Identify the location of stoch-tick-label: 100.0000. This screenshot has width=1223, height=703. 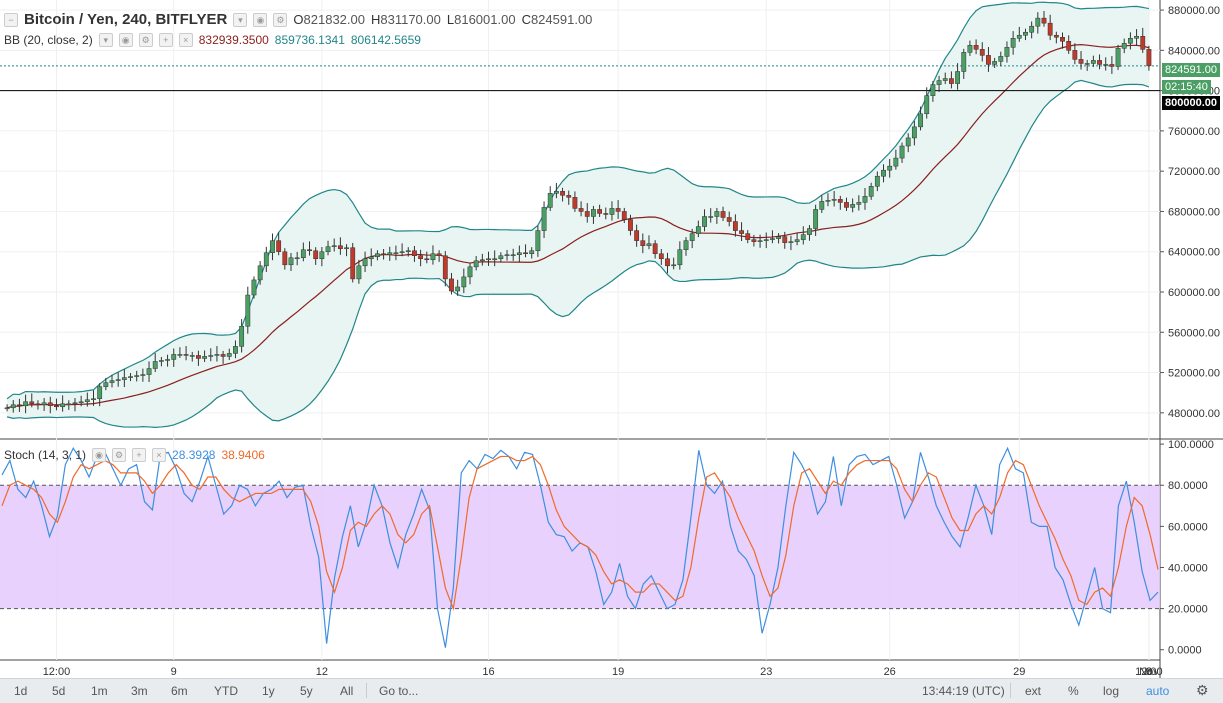
(1191, 445).